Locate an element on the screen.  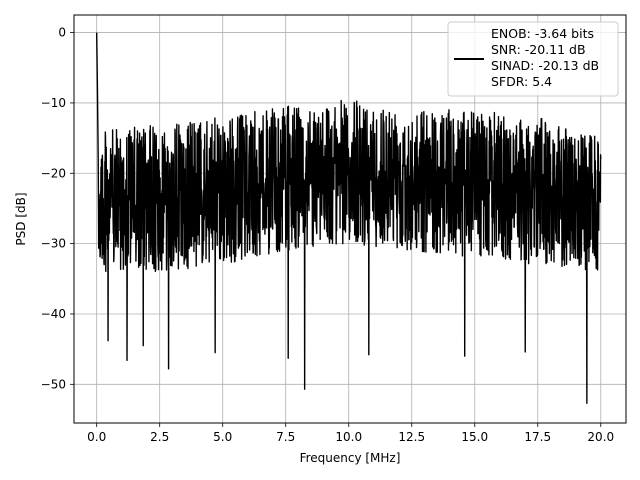
y-axis-label: PSD [dB] is located at coordinates (21, 218).